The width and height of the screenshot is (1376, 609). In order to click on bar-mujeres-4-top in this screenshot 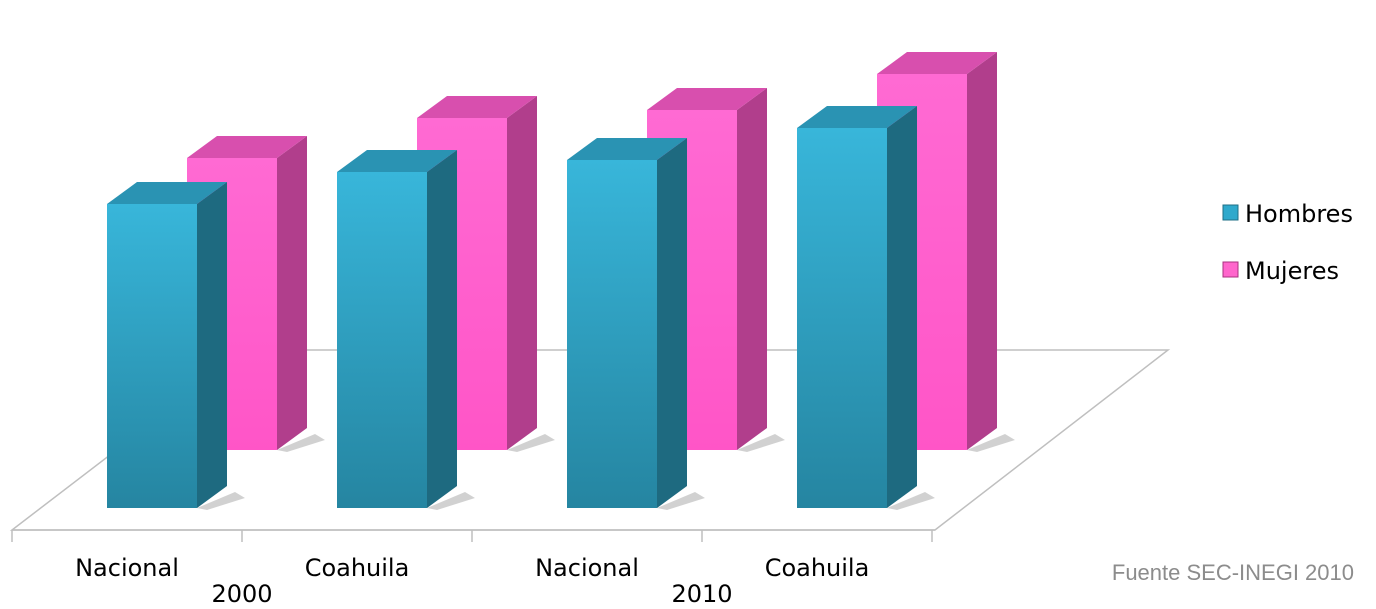, I will do `click(937, 63)`.